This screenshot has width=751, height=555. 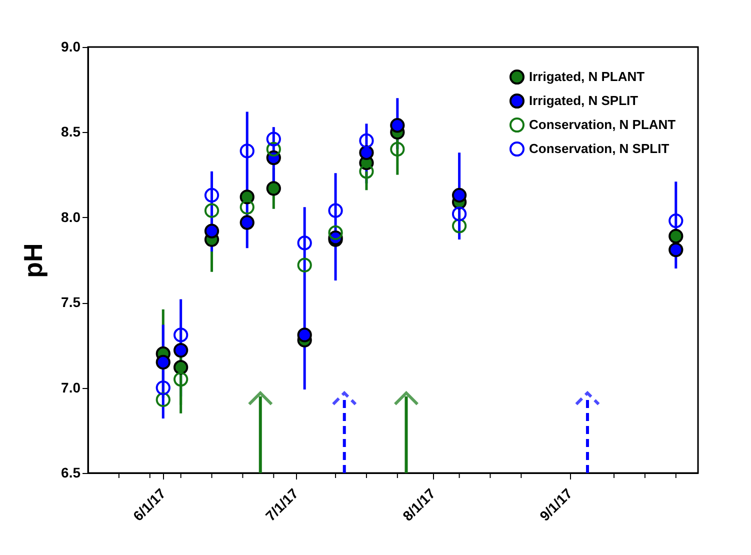 What do you see at coordinates (71, 387) in the screenshot?
I see `y-tick-label: 7.0` at bounding box center [71, 387].